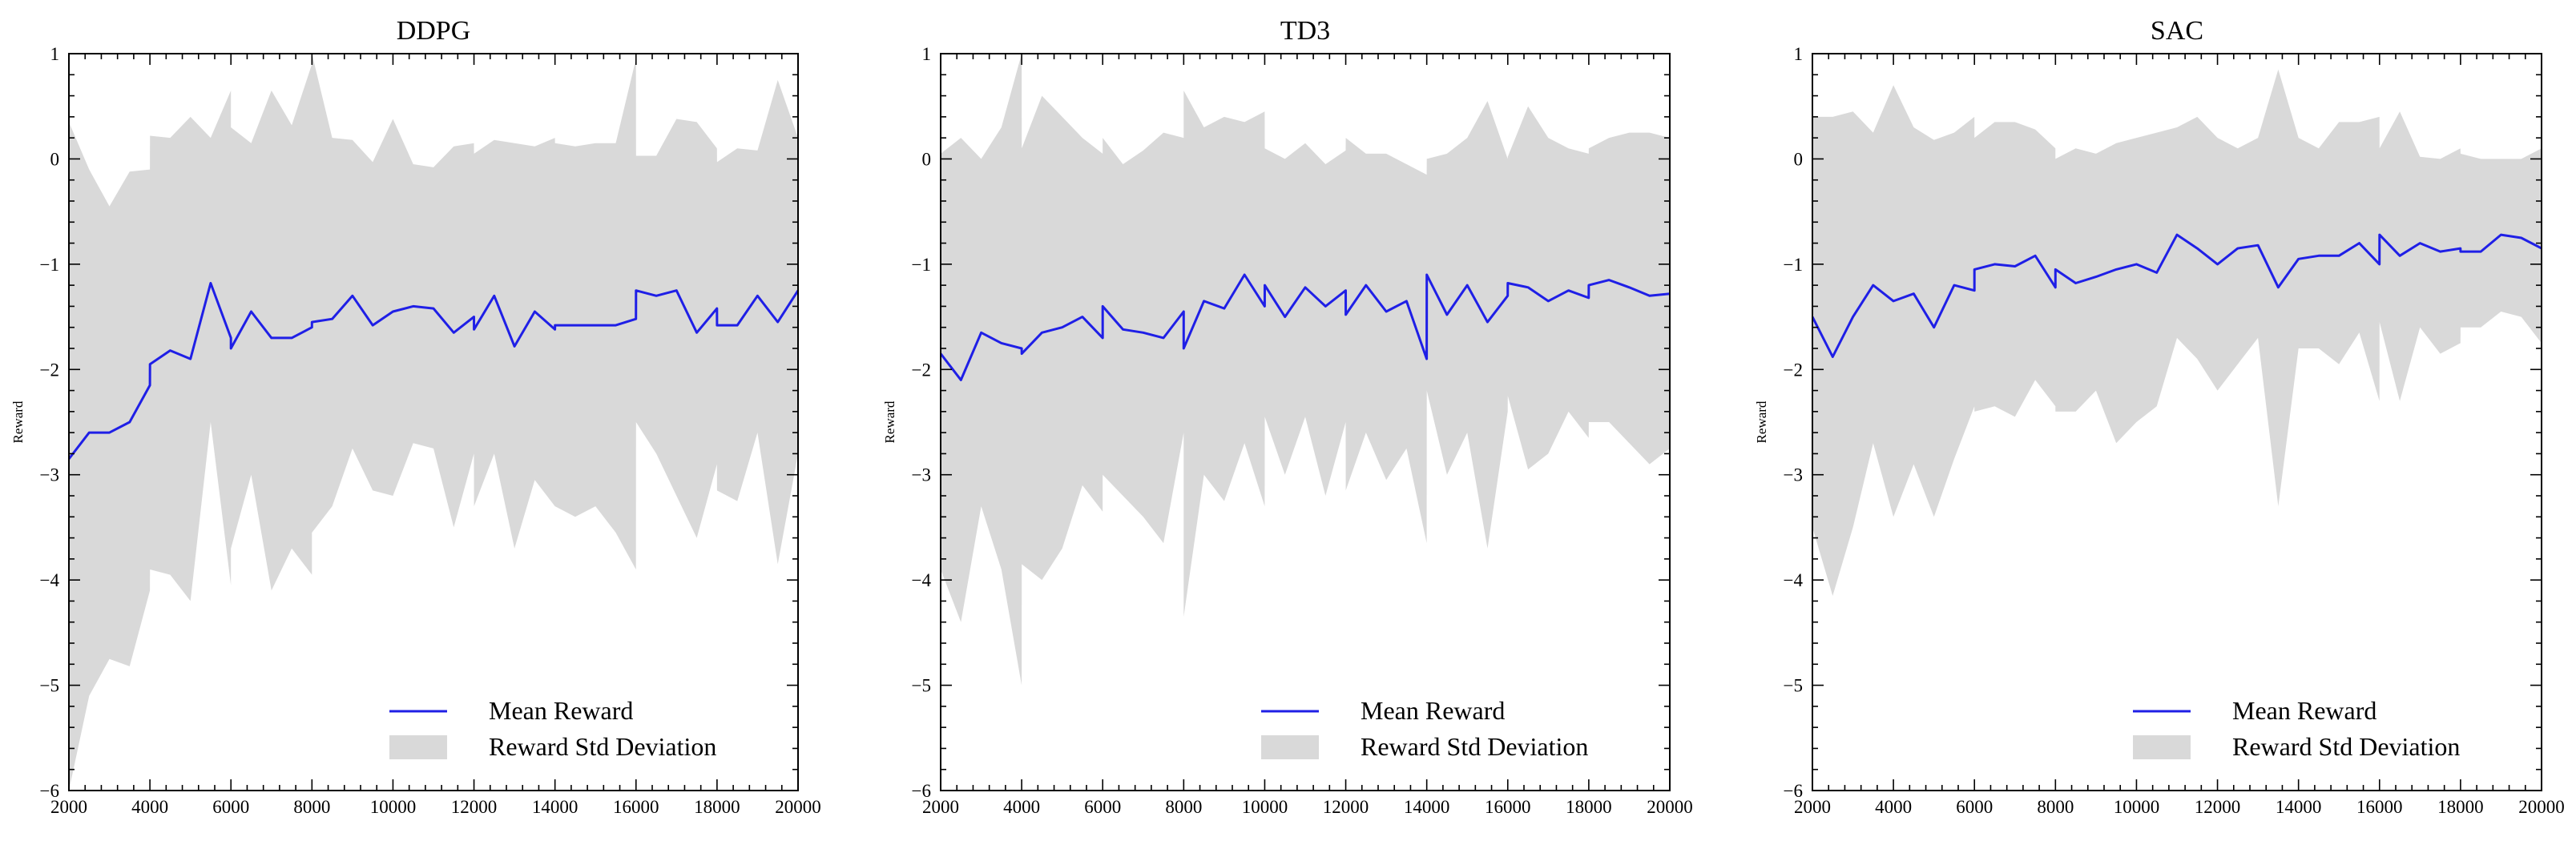 The height and width of the screenshot is (845, 2576). Describe the element at coordinates (433, 371) in the screenshot. I see `mean-line-ddpg` at that location.